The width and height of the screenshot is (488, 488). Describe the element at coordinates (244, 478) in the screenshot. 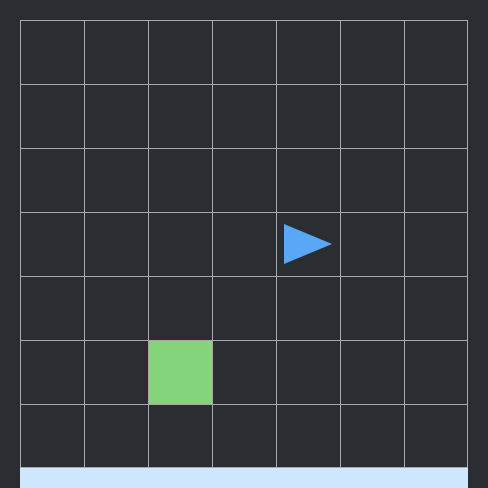

I see `status-bar` at that location.